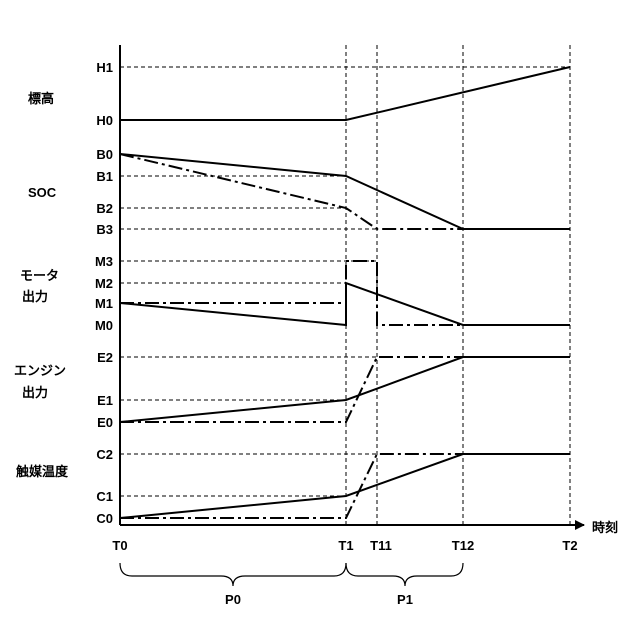 This screenshot has height=640, width=640. What do you see at coordinates (42, 471) in the screenshot?
I see `group-label-catalyst: 触媒温度` at bounding box center [42, 471].